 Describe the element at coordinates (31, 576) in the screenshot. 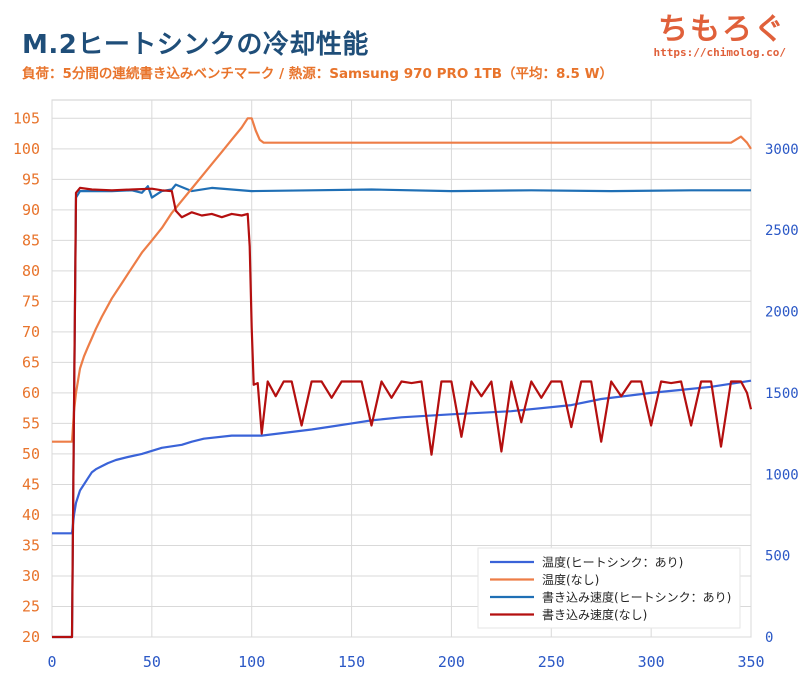

I see `y-left-tick-label: 30` at that location.